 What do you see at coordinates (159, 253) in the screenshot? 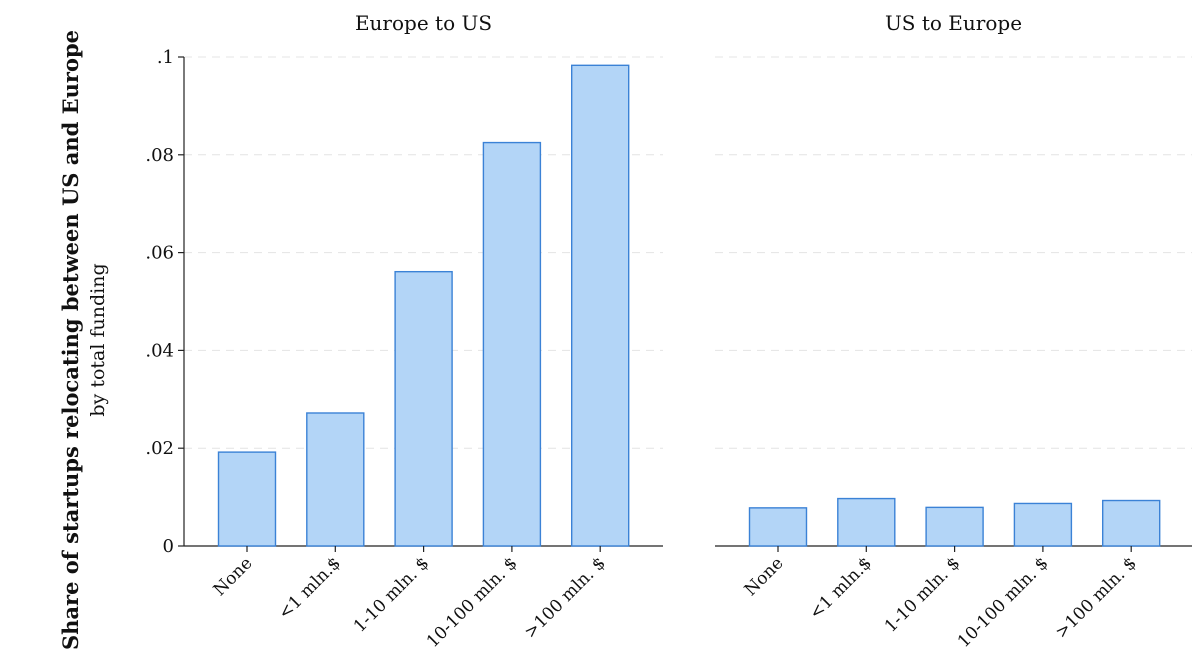
I see `y-tick-label: .06` at bounding box center [159, 253].